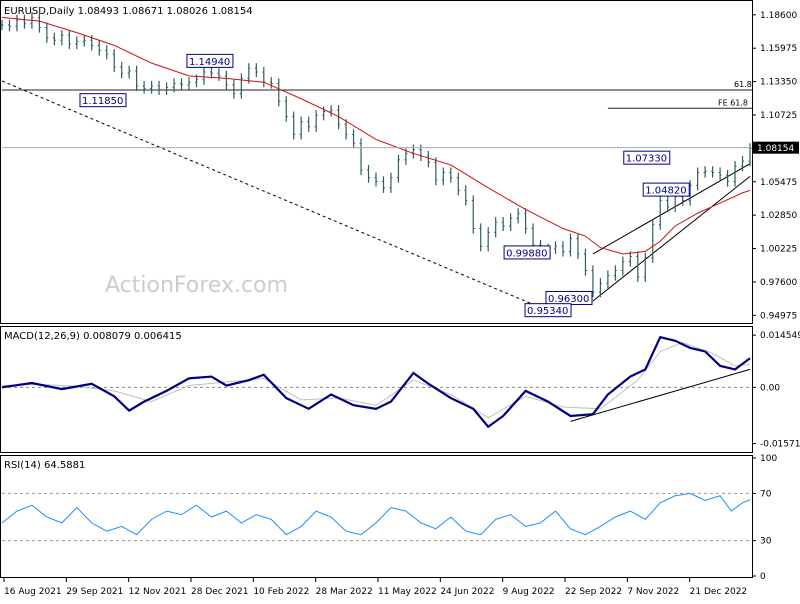 The image size is (800, 604). What do you see at coordinates (743, 84) in the screenshot?
I see `fib-618-label: 61.8` at bounding box center [743, 84].